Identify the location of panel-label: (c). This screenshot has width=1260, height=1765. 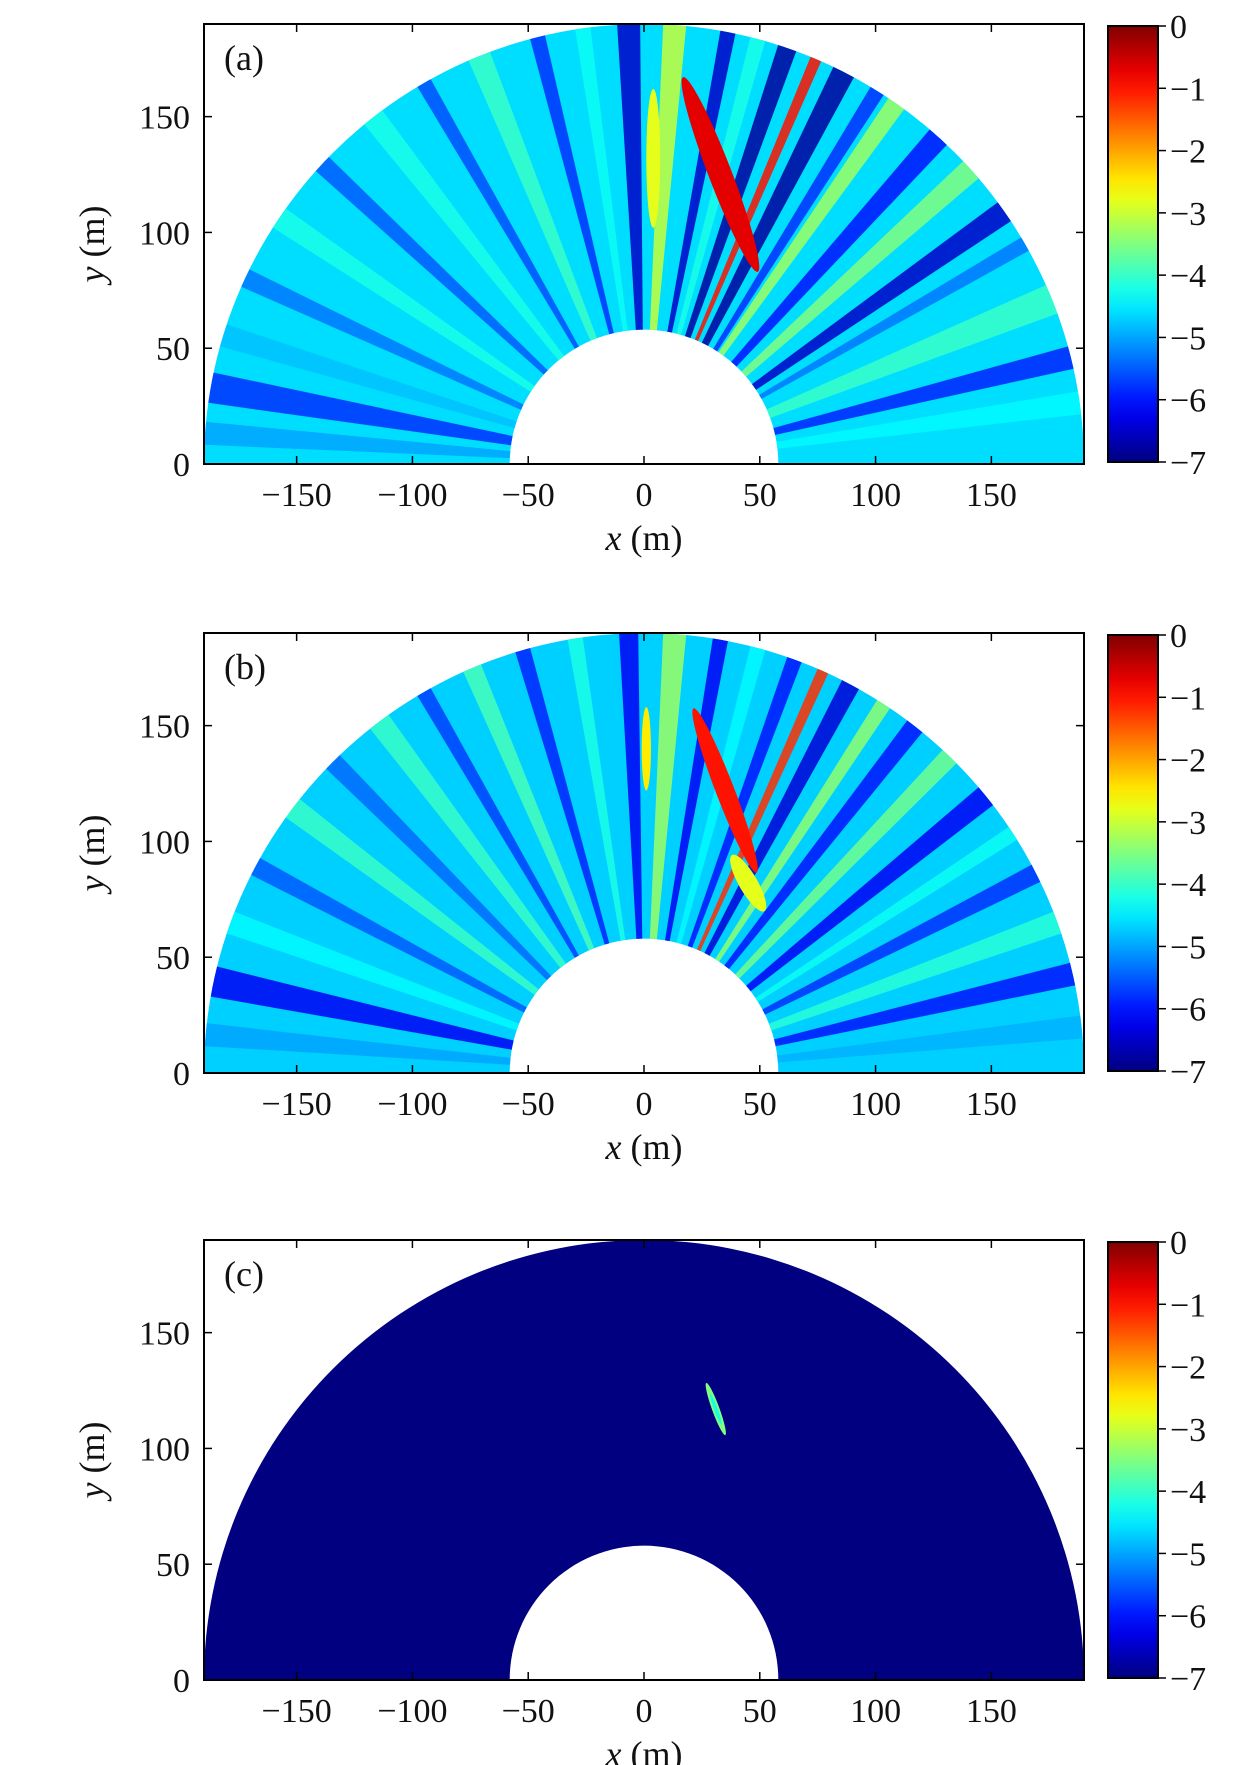
(244, 1274).